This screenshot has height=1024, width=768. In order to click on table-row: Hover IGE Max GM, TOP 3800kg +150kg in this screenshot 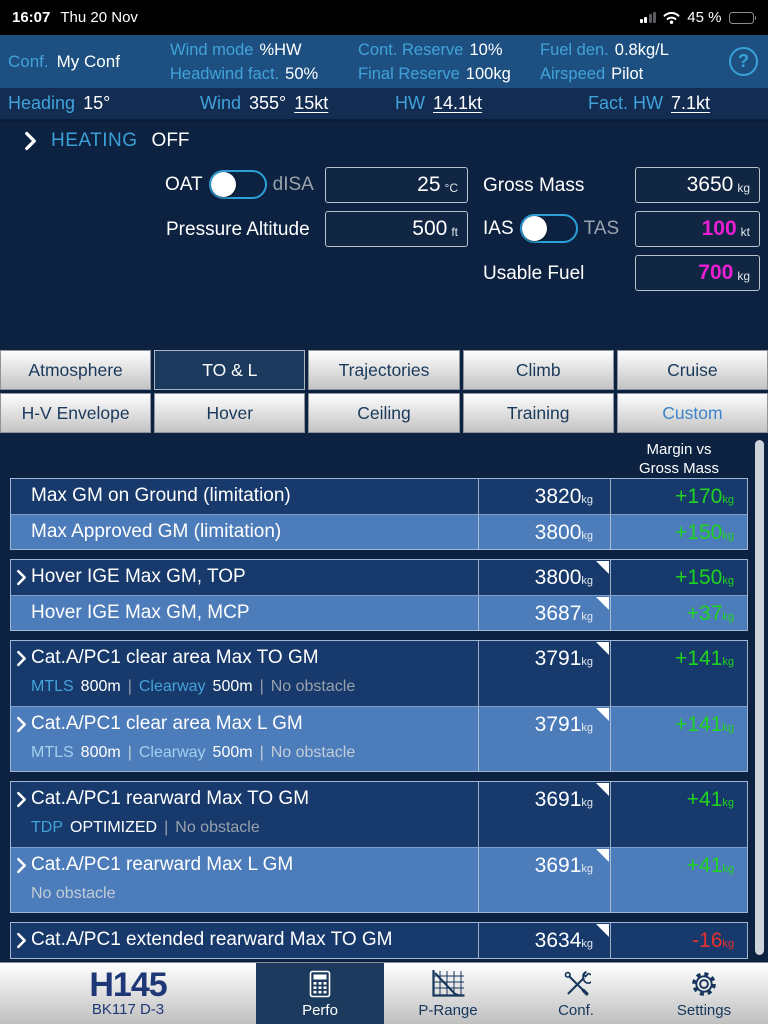, I will do `click(379, 577)`.